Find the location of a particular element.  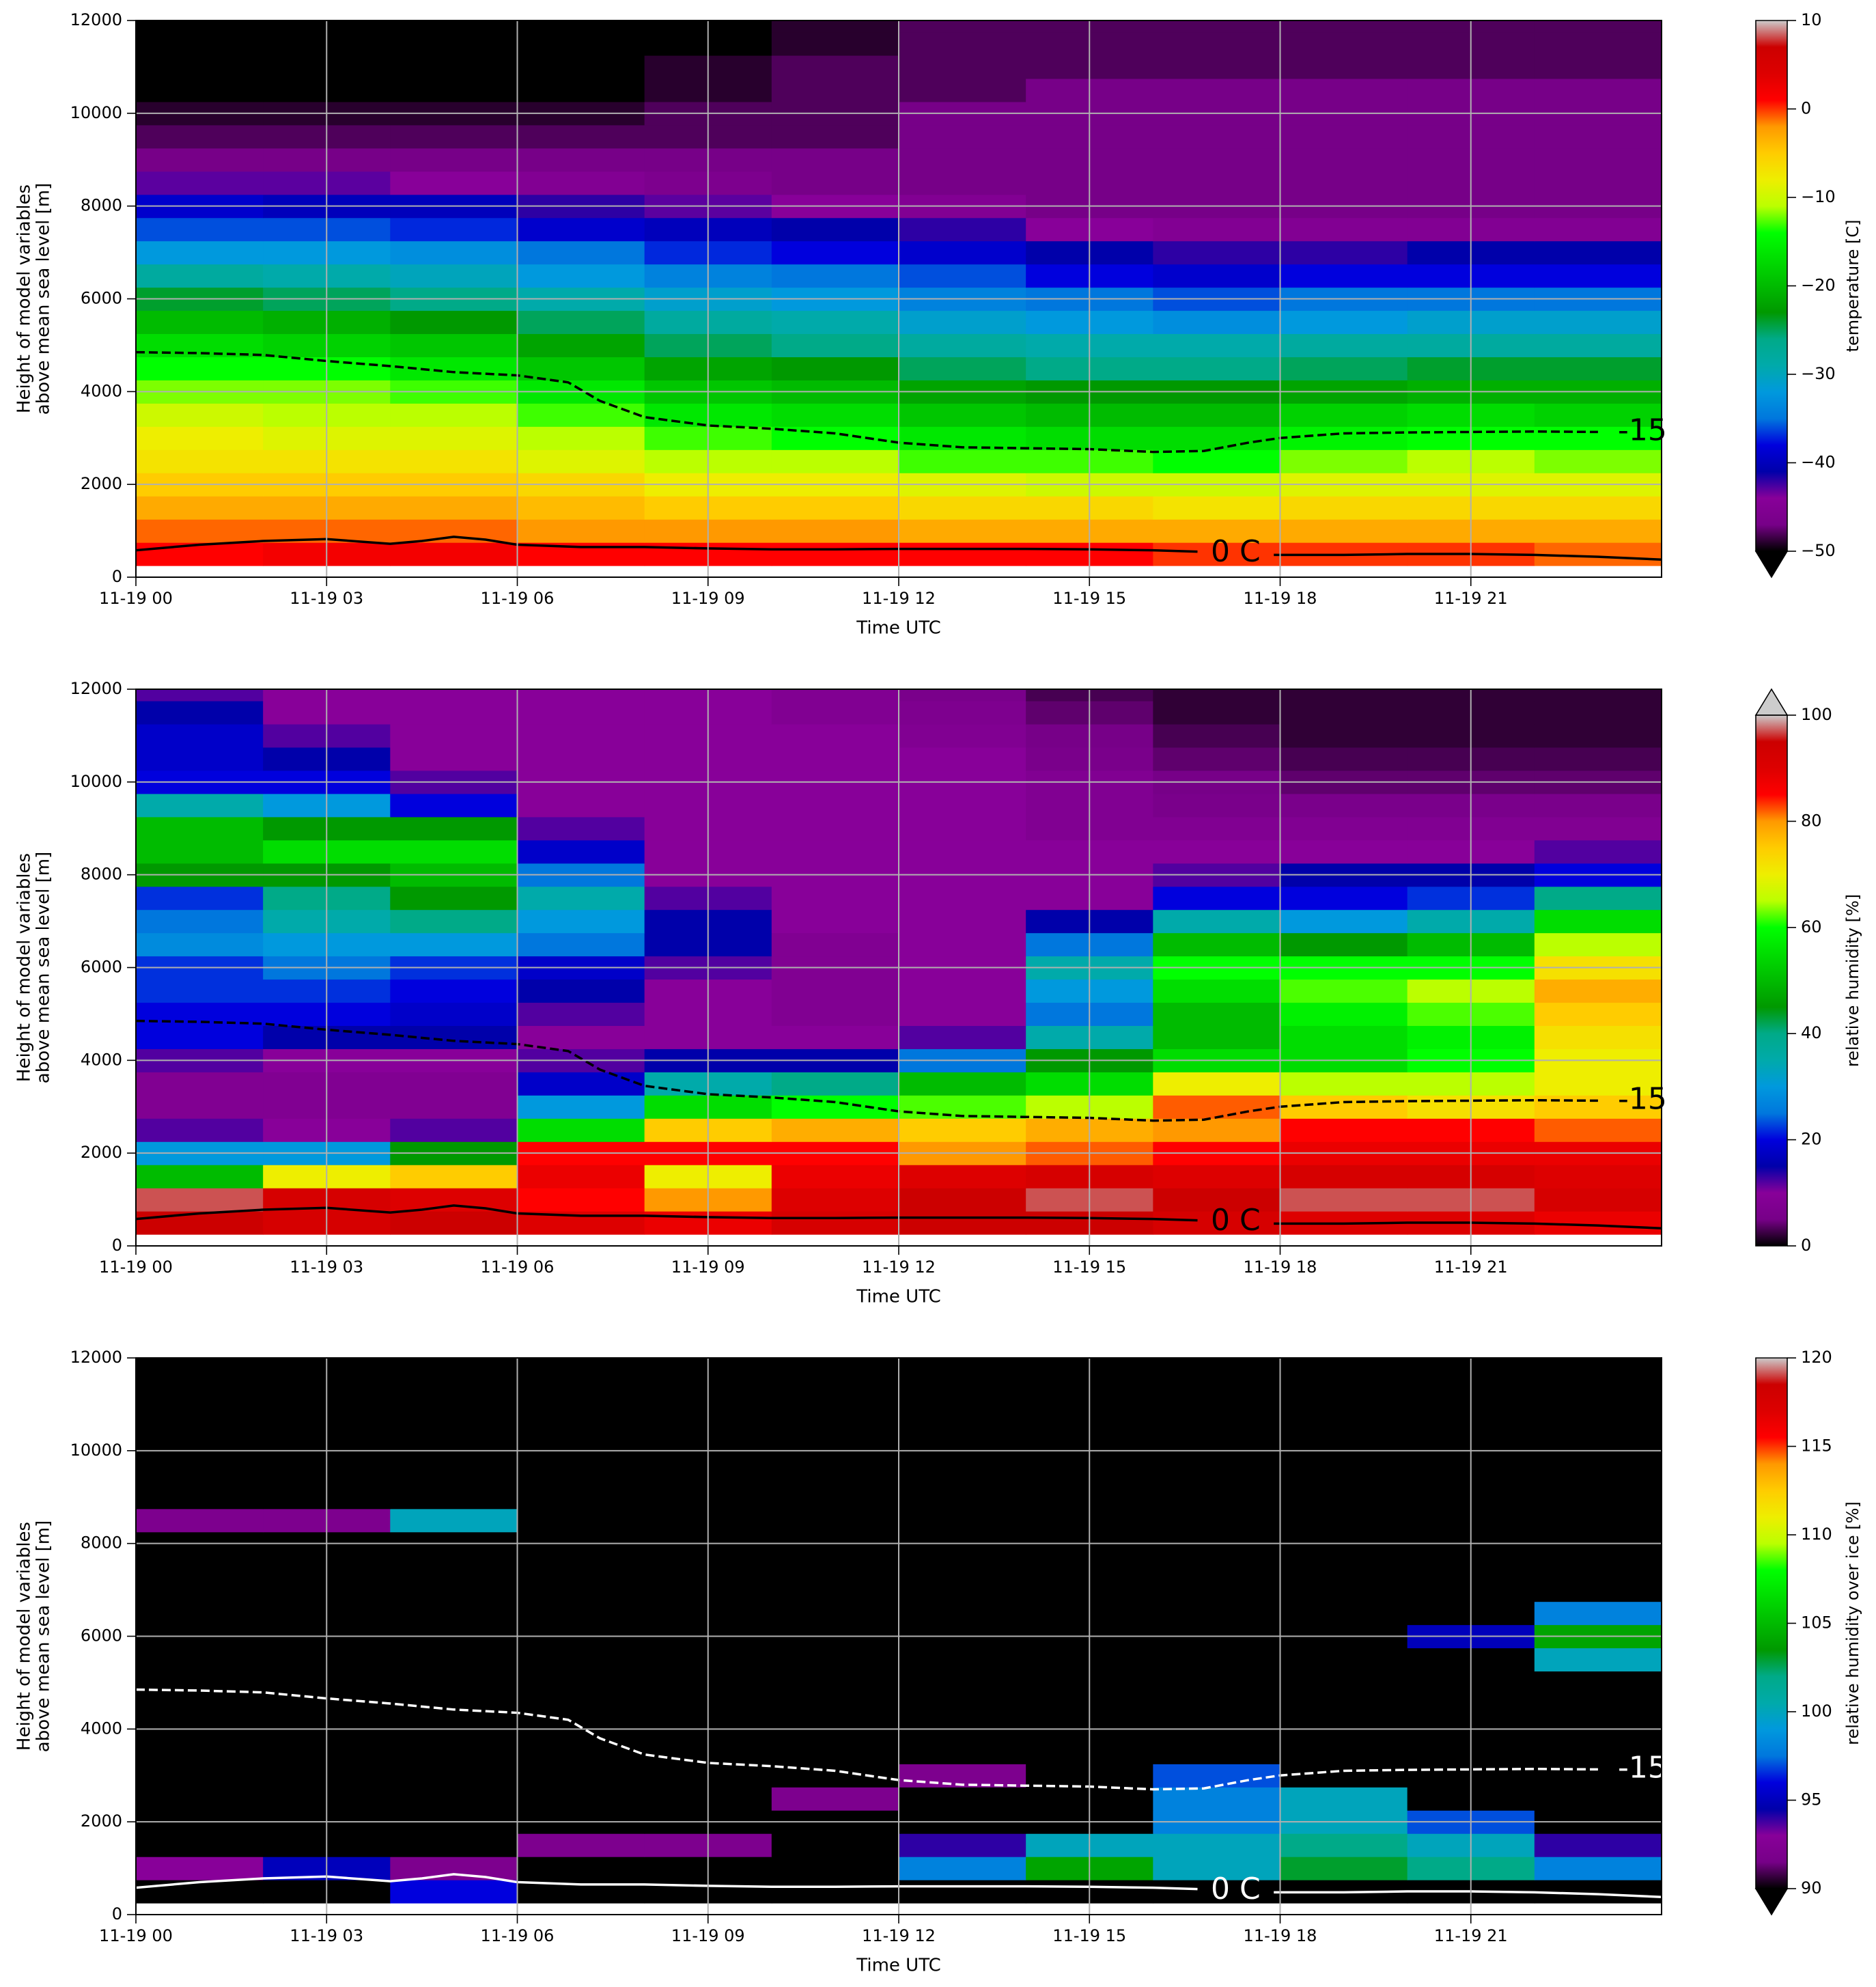

colorbar-label: temperature [C] is located at coordinates (1852, 286).